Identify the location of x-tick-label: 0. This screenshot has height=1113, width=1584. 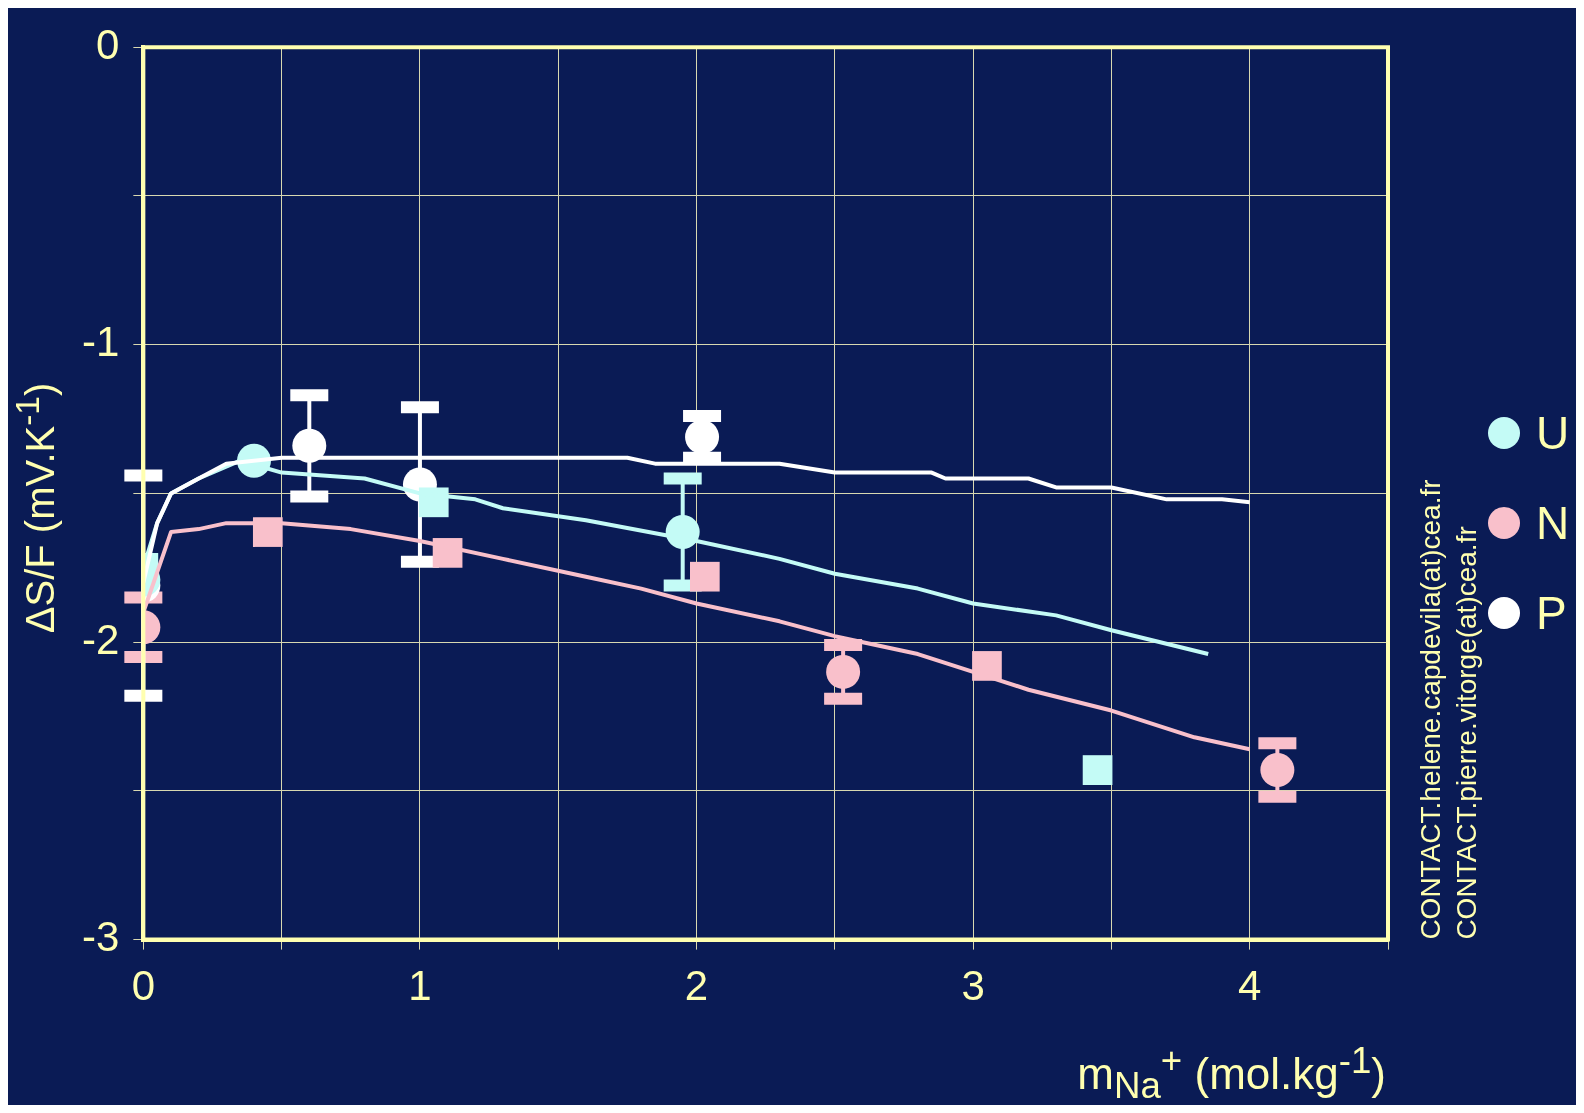
(143, 986).